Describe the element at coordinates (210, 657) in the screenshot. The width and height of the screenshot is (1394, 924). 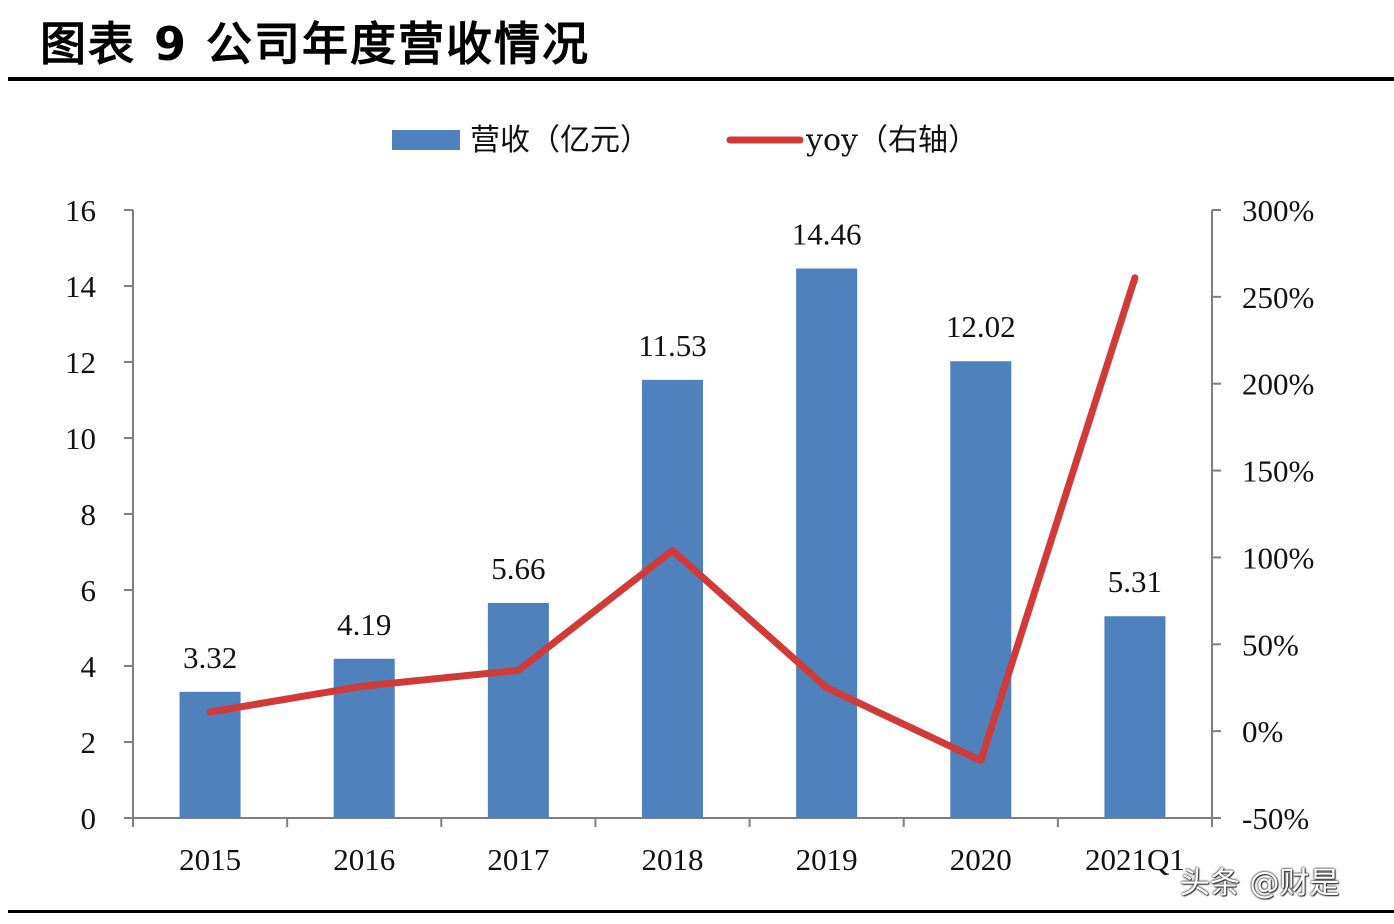
I see `revenue-bar-label: 3.32` at that location.